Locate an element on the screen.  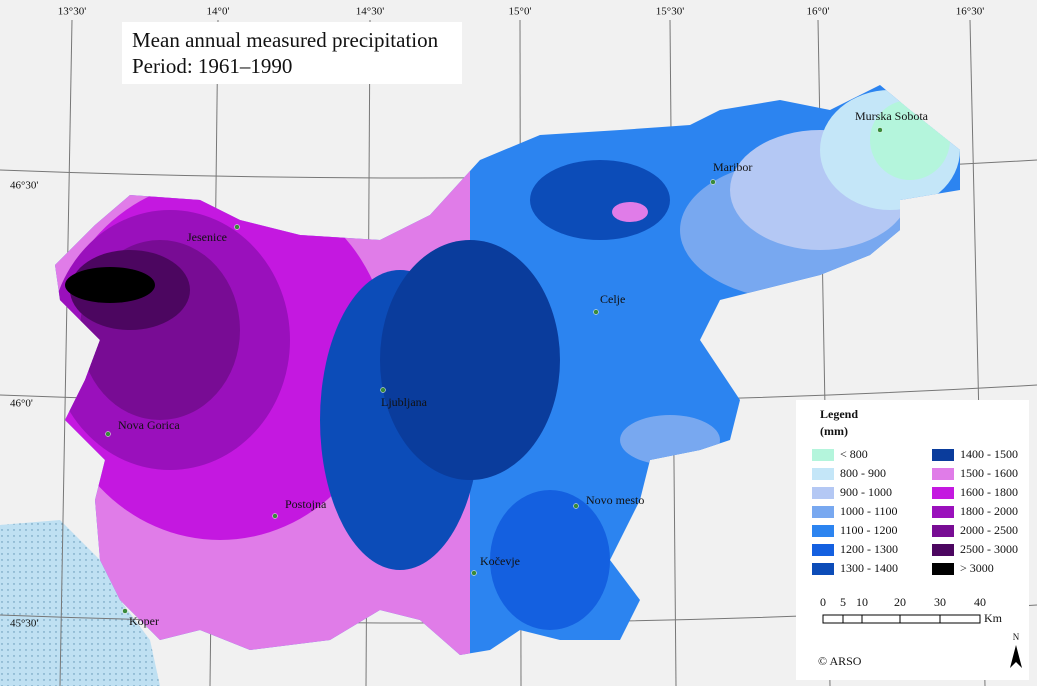
city-label: Postojna is located at coordinates (306, 504).